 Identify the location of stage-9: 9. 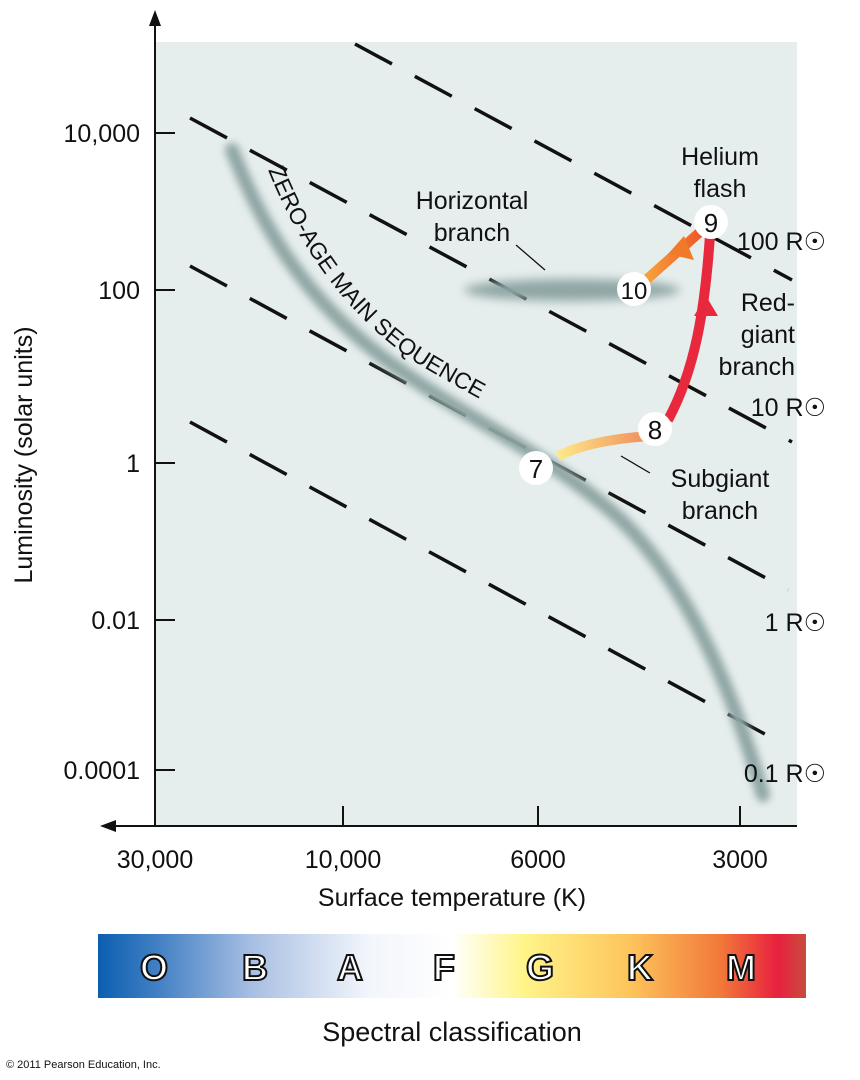
(711, 222).